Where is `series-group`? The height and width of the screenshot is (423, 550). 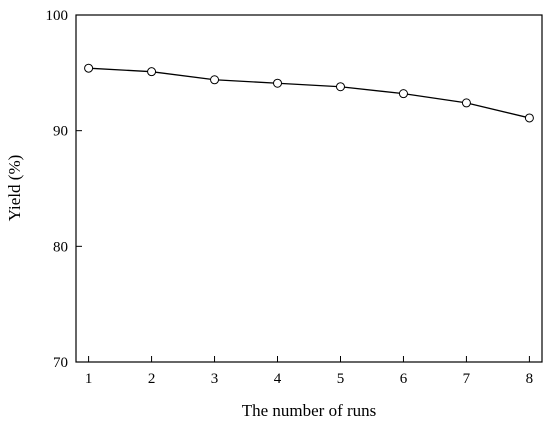
series-group is located at coordinates (309, 93).